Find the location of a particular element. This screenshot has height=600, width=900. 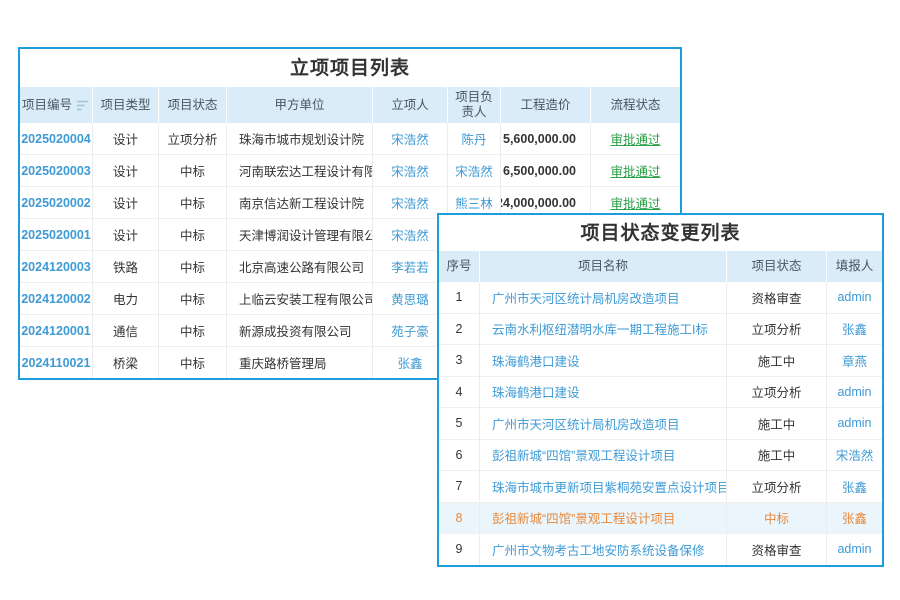

table-row: 9 广州市文物考古工地安防系统设备保修 资格审查 admin is located at coordinates (660, 549).